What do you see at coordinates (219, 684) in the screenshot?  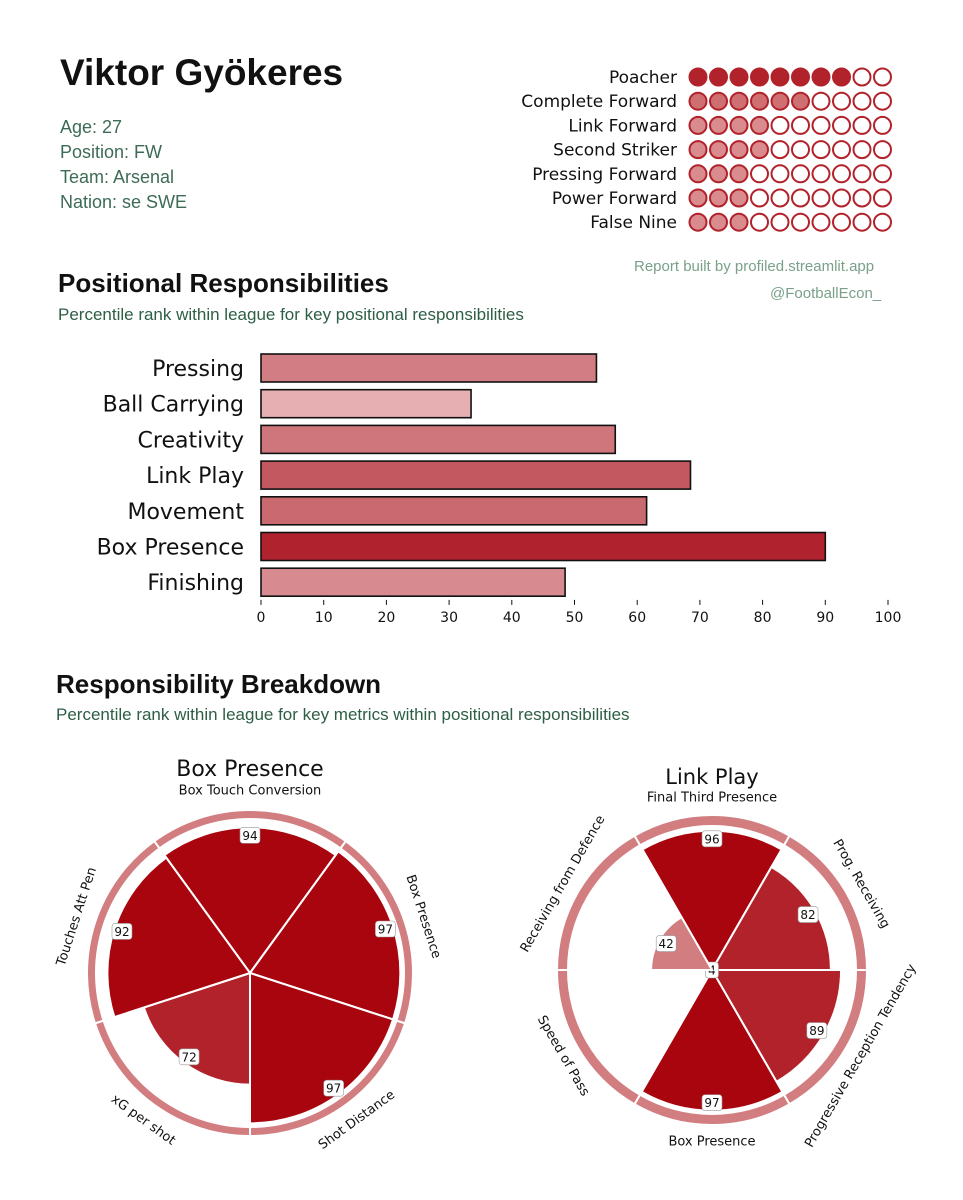 I see `breakdown-title: Responsibility Breakdown` at bounding box center [219, 684].